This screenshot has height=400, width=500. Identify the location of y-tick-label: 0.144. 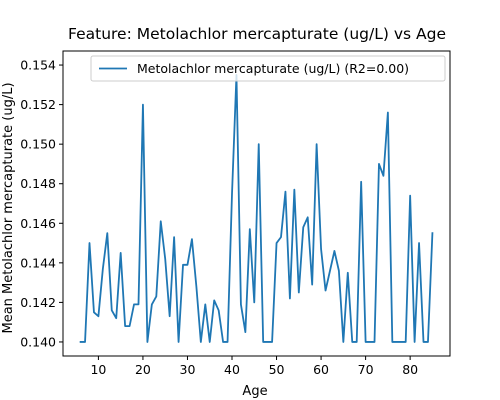
(38, 262).